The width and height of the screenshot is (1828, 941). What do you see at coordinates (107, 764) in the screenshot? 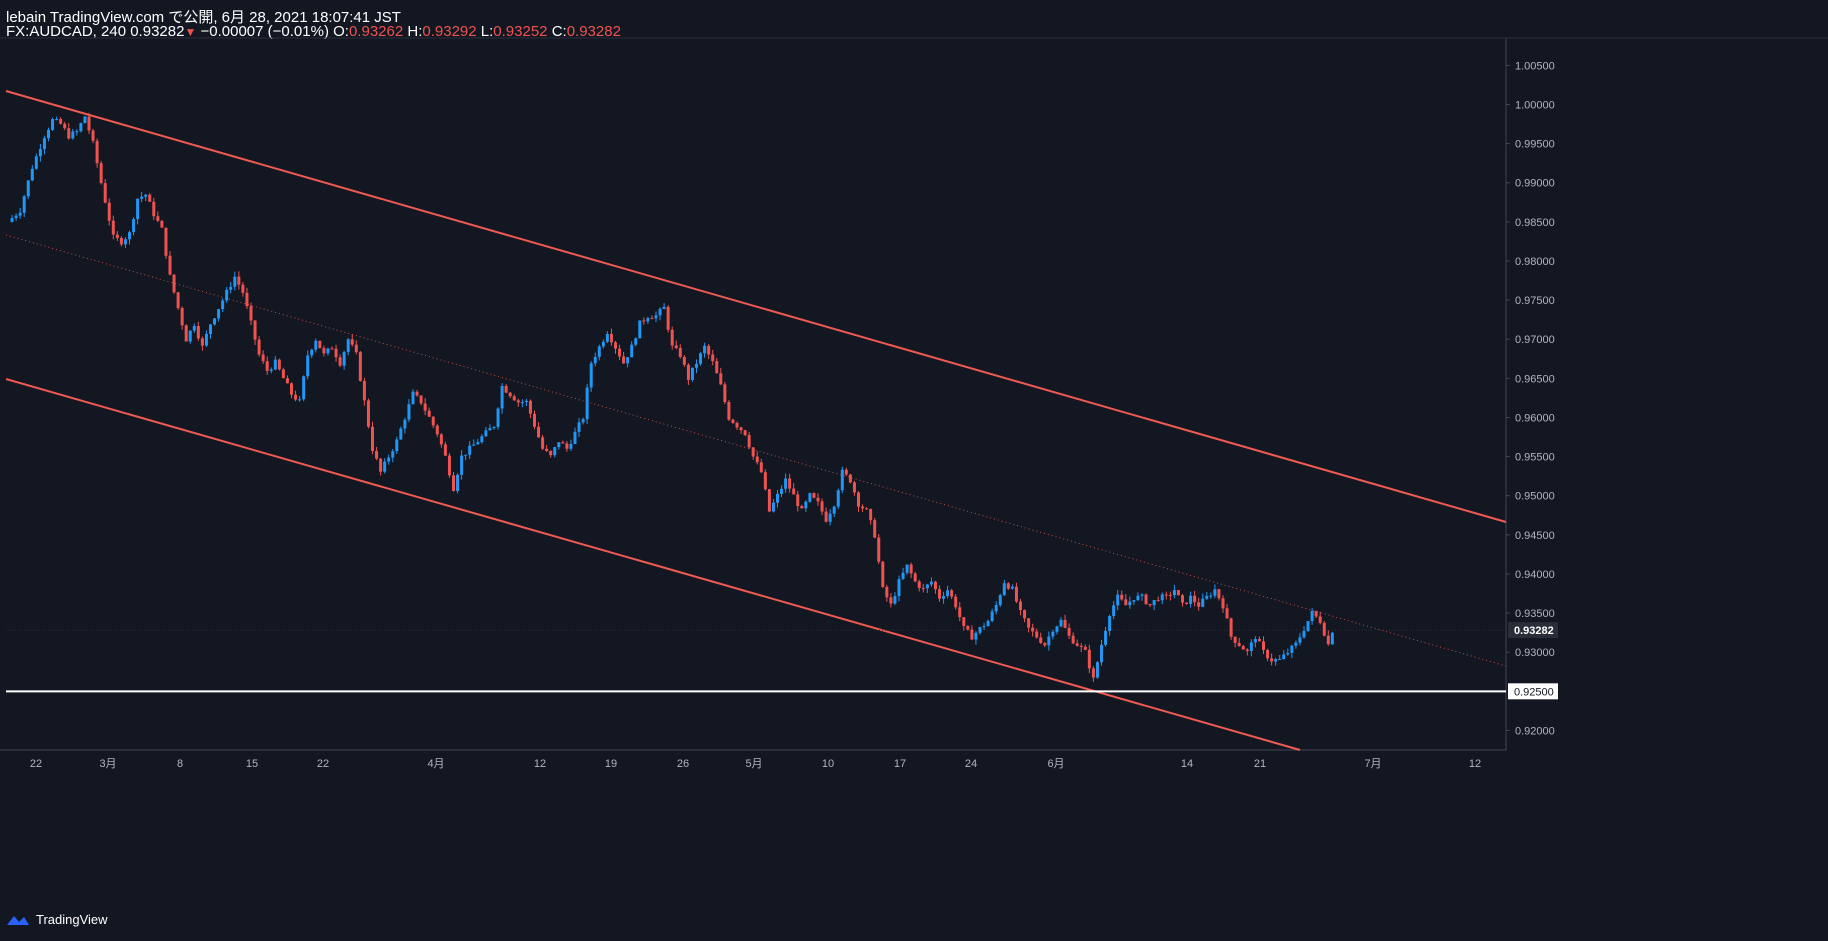
I see `time-tick-label: 3月` at bounding box center [107, 764].